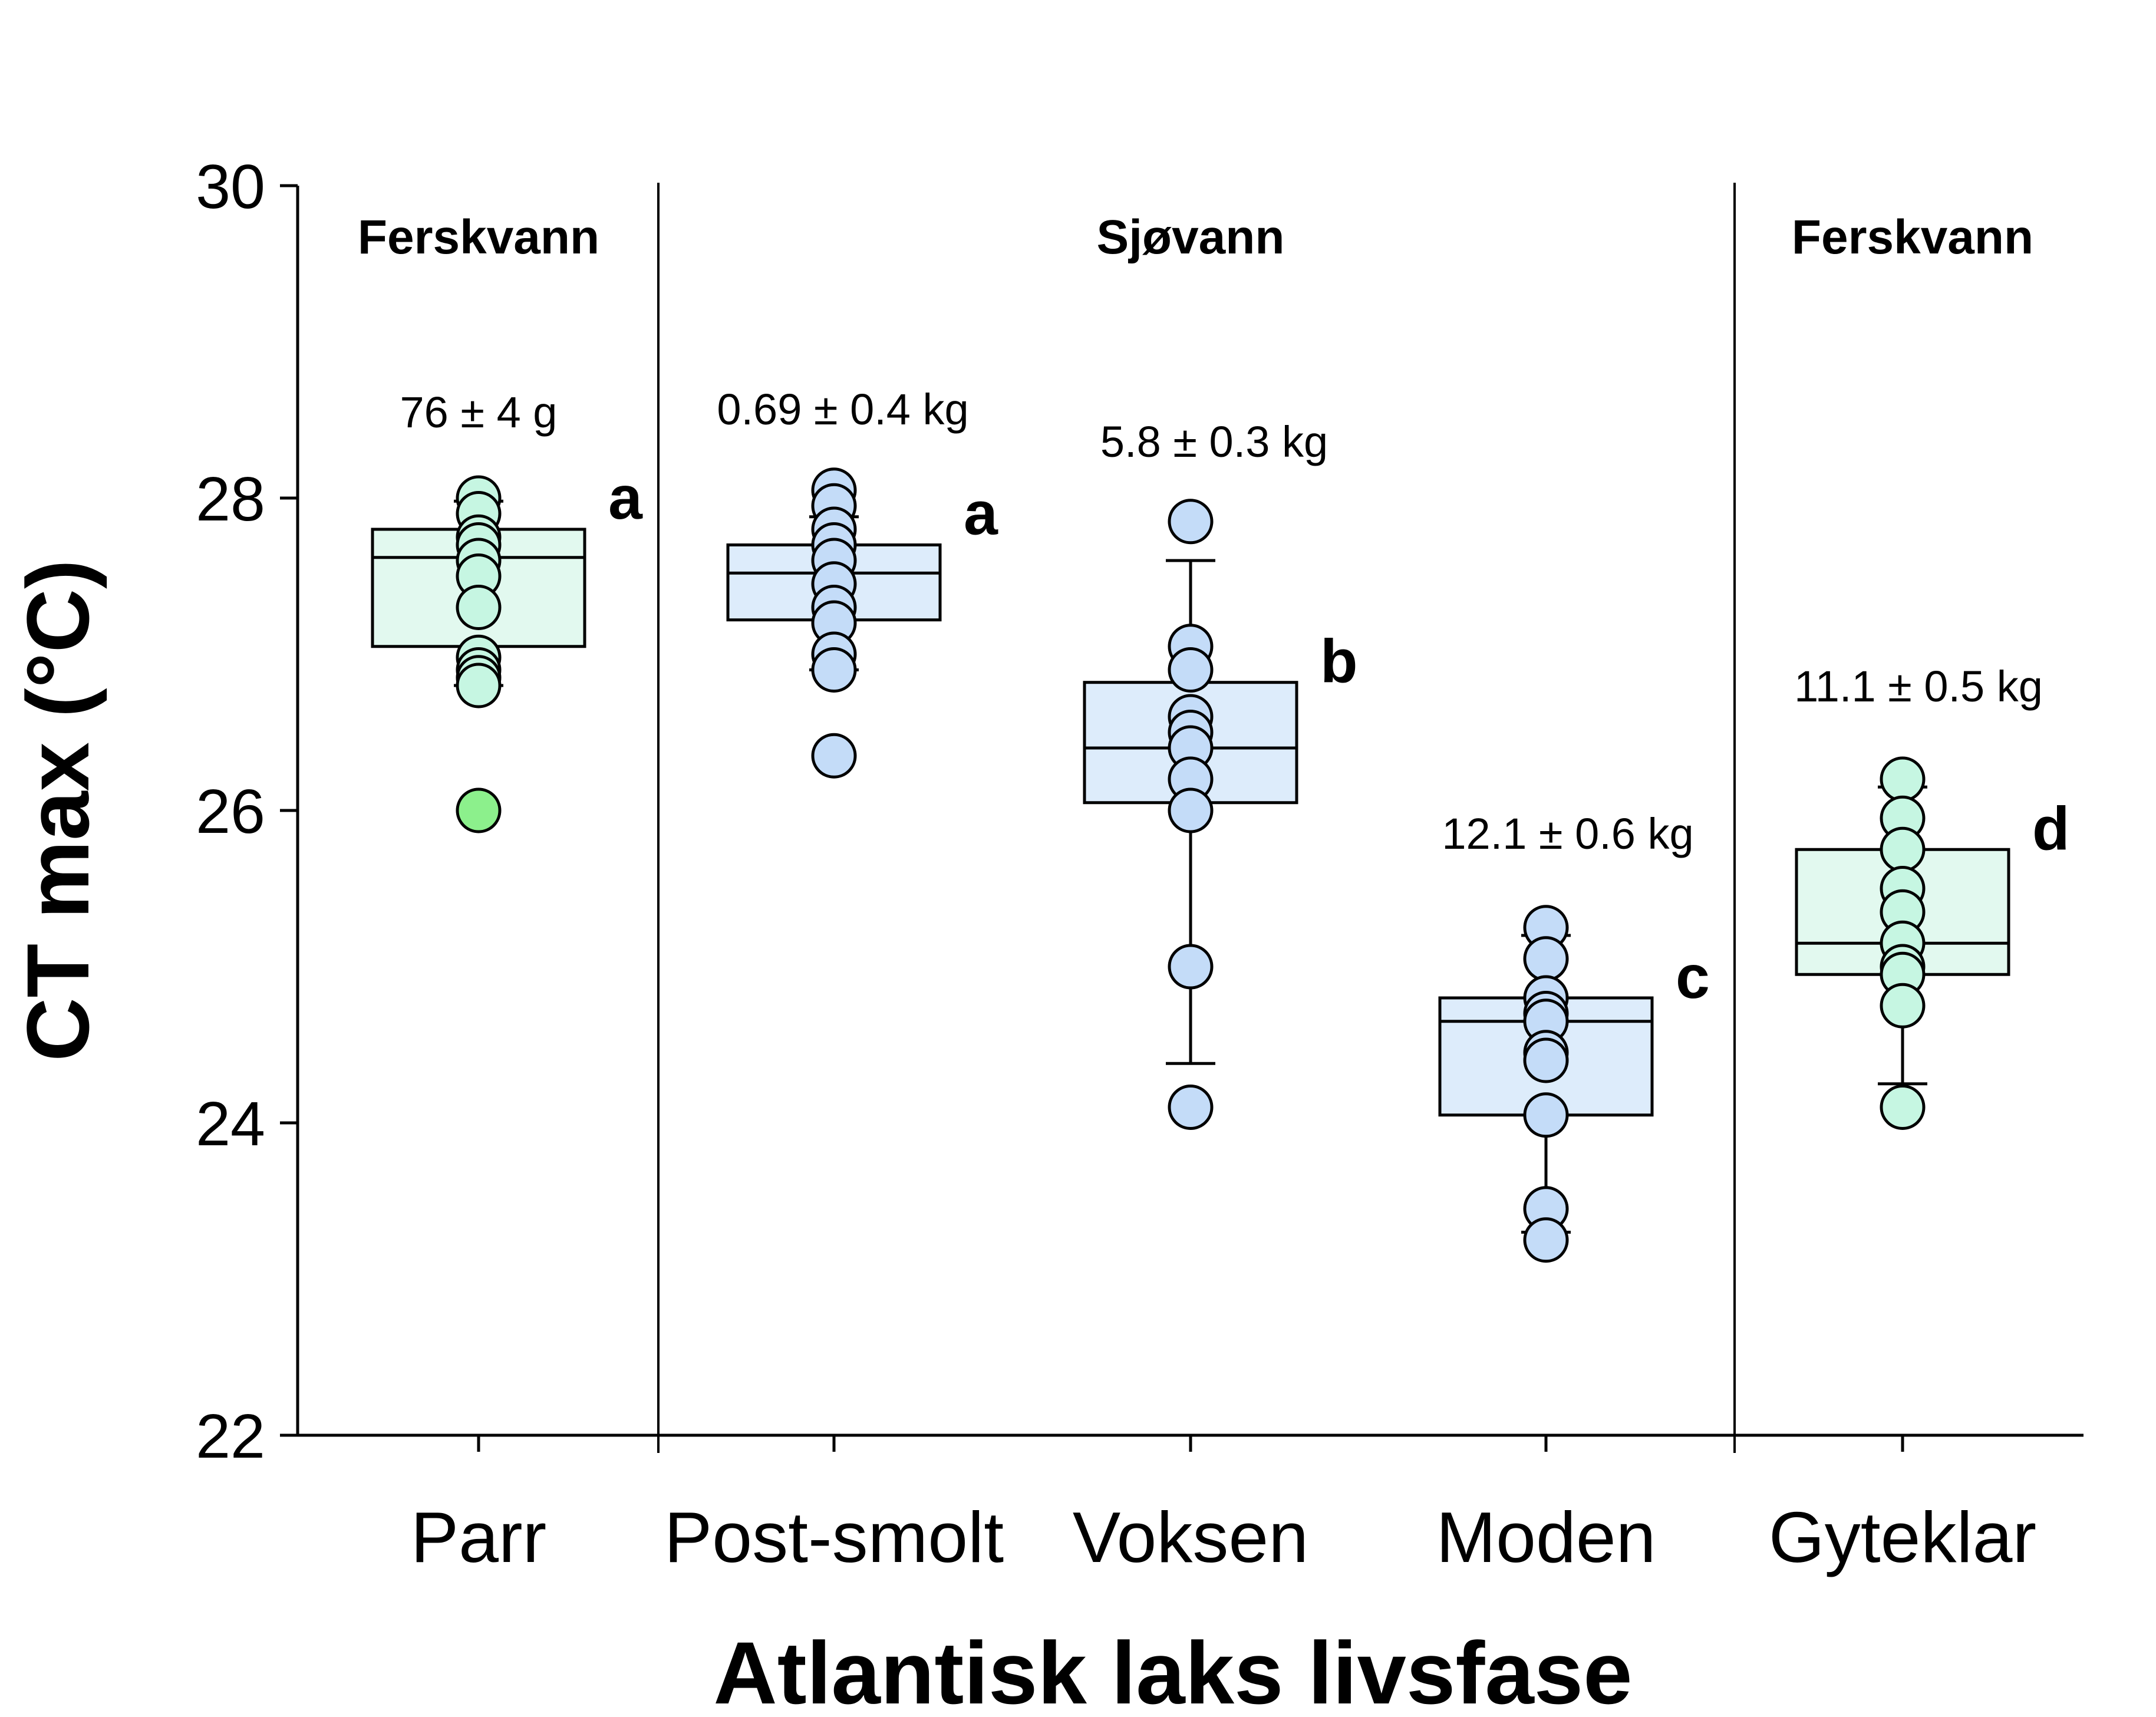  What do you see at coordinates (230, 499) in the screenshot?
I see `y-tick-label: 28` at bounding box center [230, 499].